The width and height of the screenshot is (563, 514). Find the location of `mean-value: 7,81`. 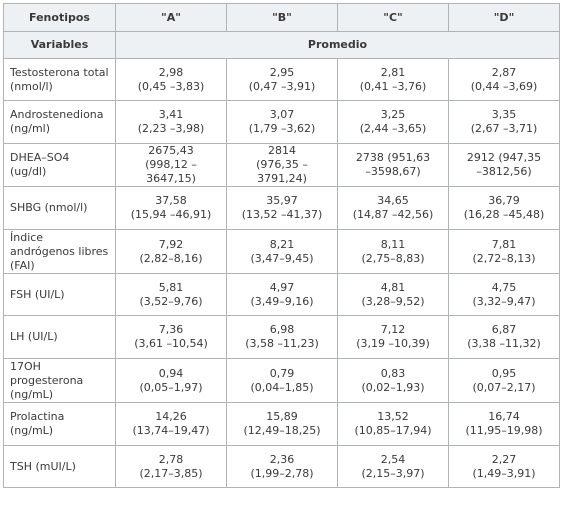

mean-value: 7,81 is located at coordinates (504, 244).